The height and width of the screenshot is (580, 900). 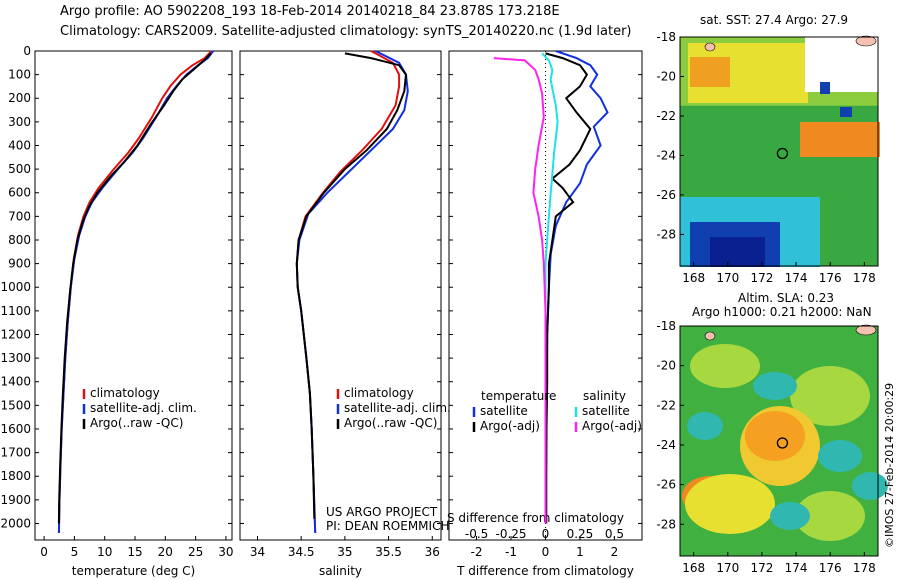 I want to click on temperature-xtick-label: 10, so click(x=104, y=552).